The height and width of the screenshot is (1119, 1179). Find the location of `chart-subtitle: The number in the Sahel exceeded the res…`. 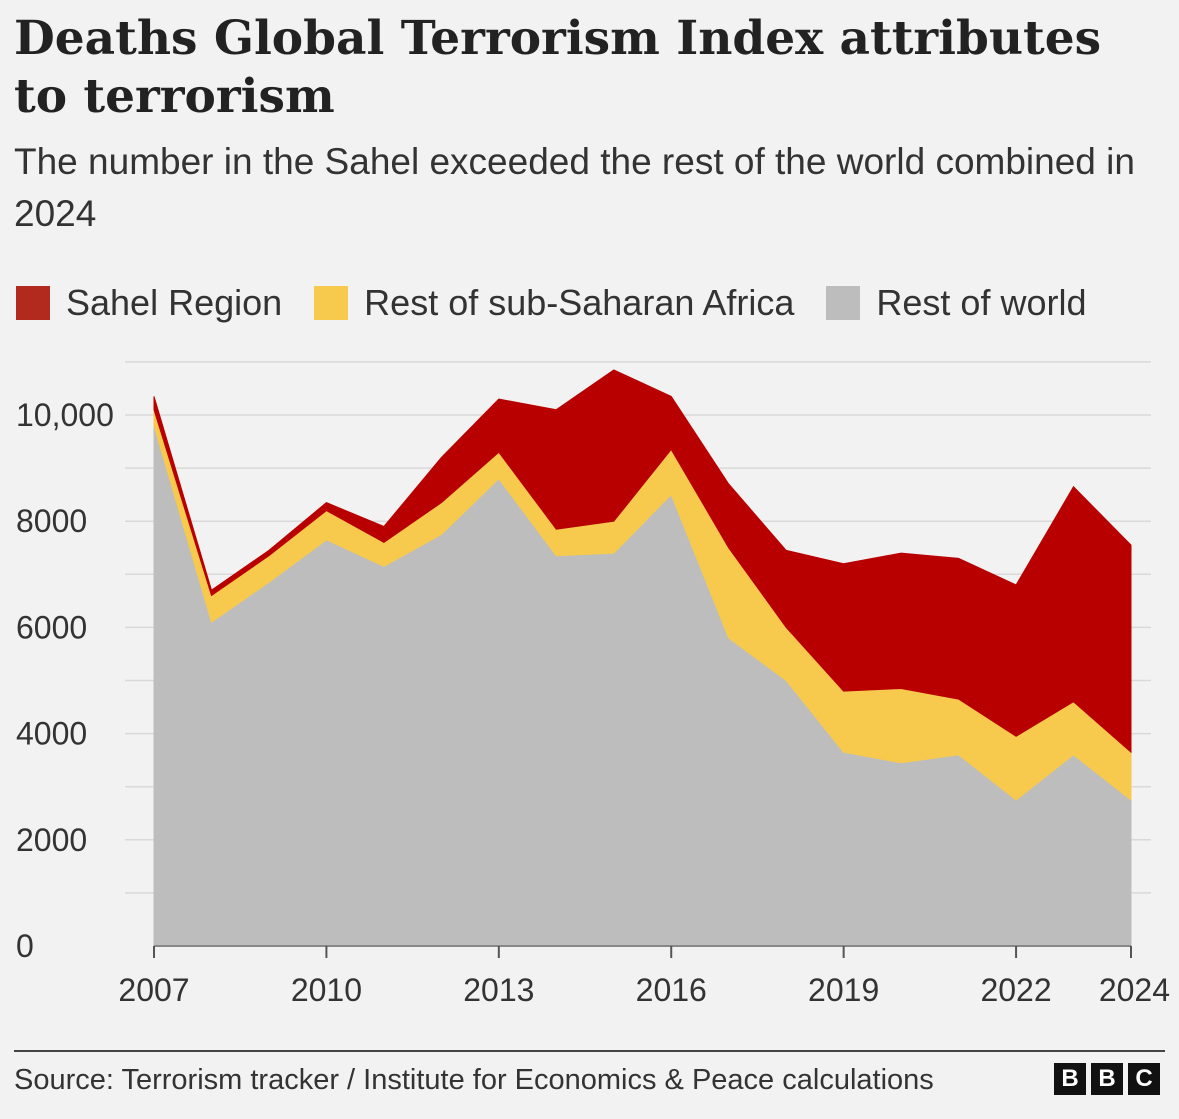

chart-subtitle: The number in the Sahel exceeded the res… is located at coordinates (574, 187).